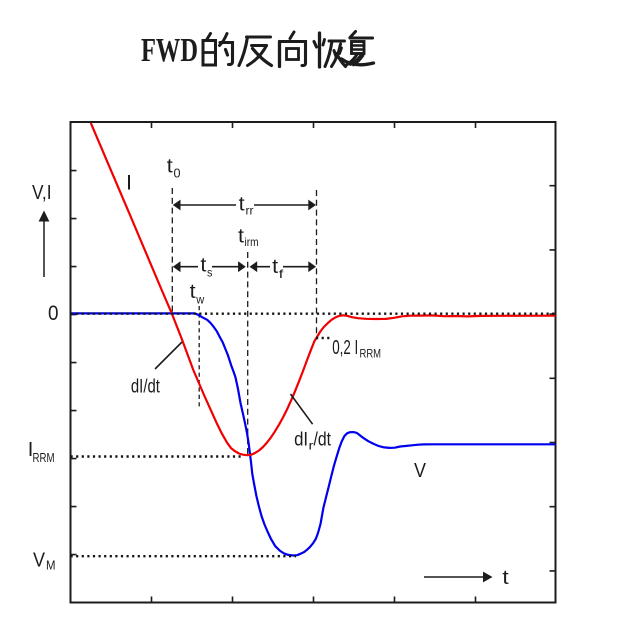  Describe the element at coordinates (51, 566) in the screenshot. I see `svg-text: M` at that location.